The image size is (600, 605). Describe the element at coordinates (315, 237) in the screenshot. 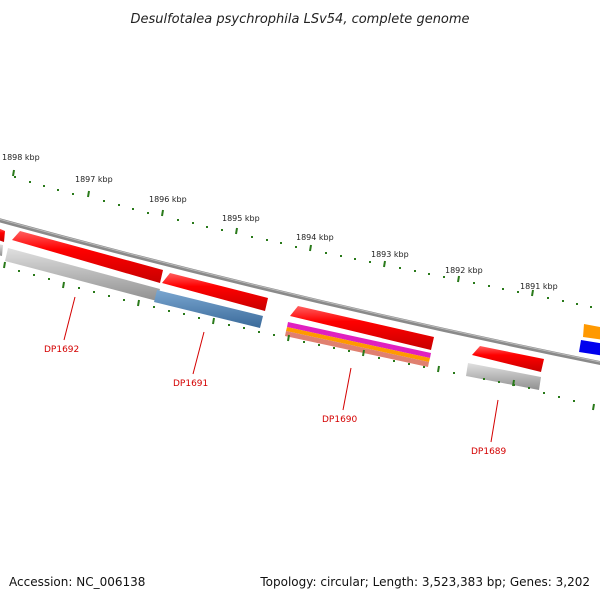

I see `scale-label-1894: 1894 kbp` at that location.